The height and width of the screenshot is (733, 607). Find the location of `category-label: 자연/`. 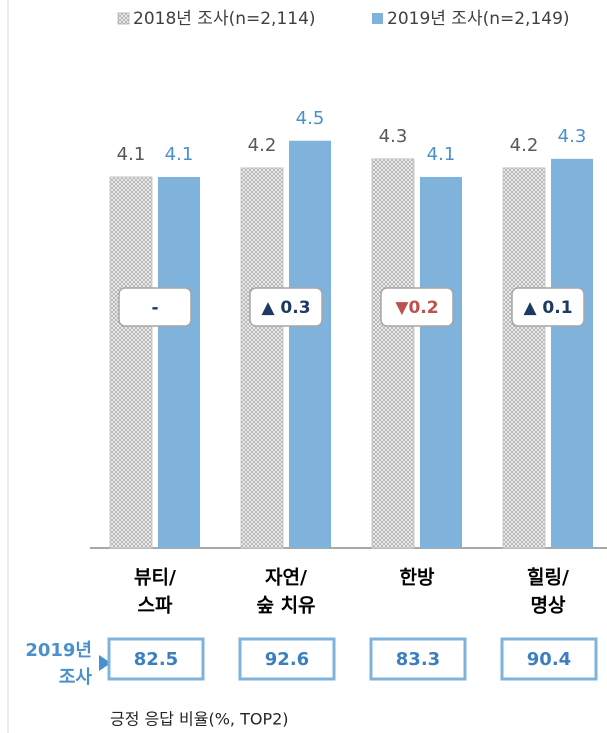

category-label: 자연/ is located at coordinates (286, 578).